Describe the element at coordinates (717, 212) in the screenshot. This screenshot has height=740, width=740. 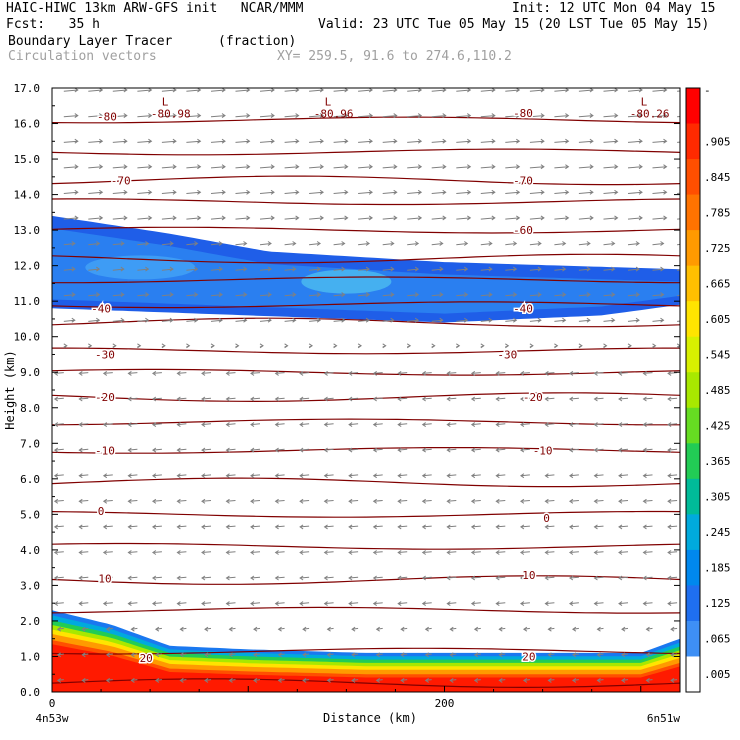
I see `colorbar-label: .785` at that location.